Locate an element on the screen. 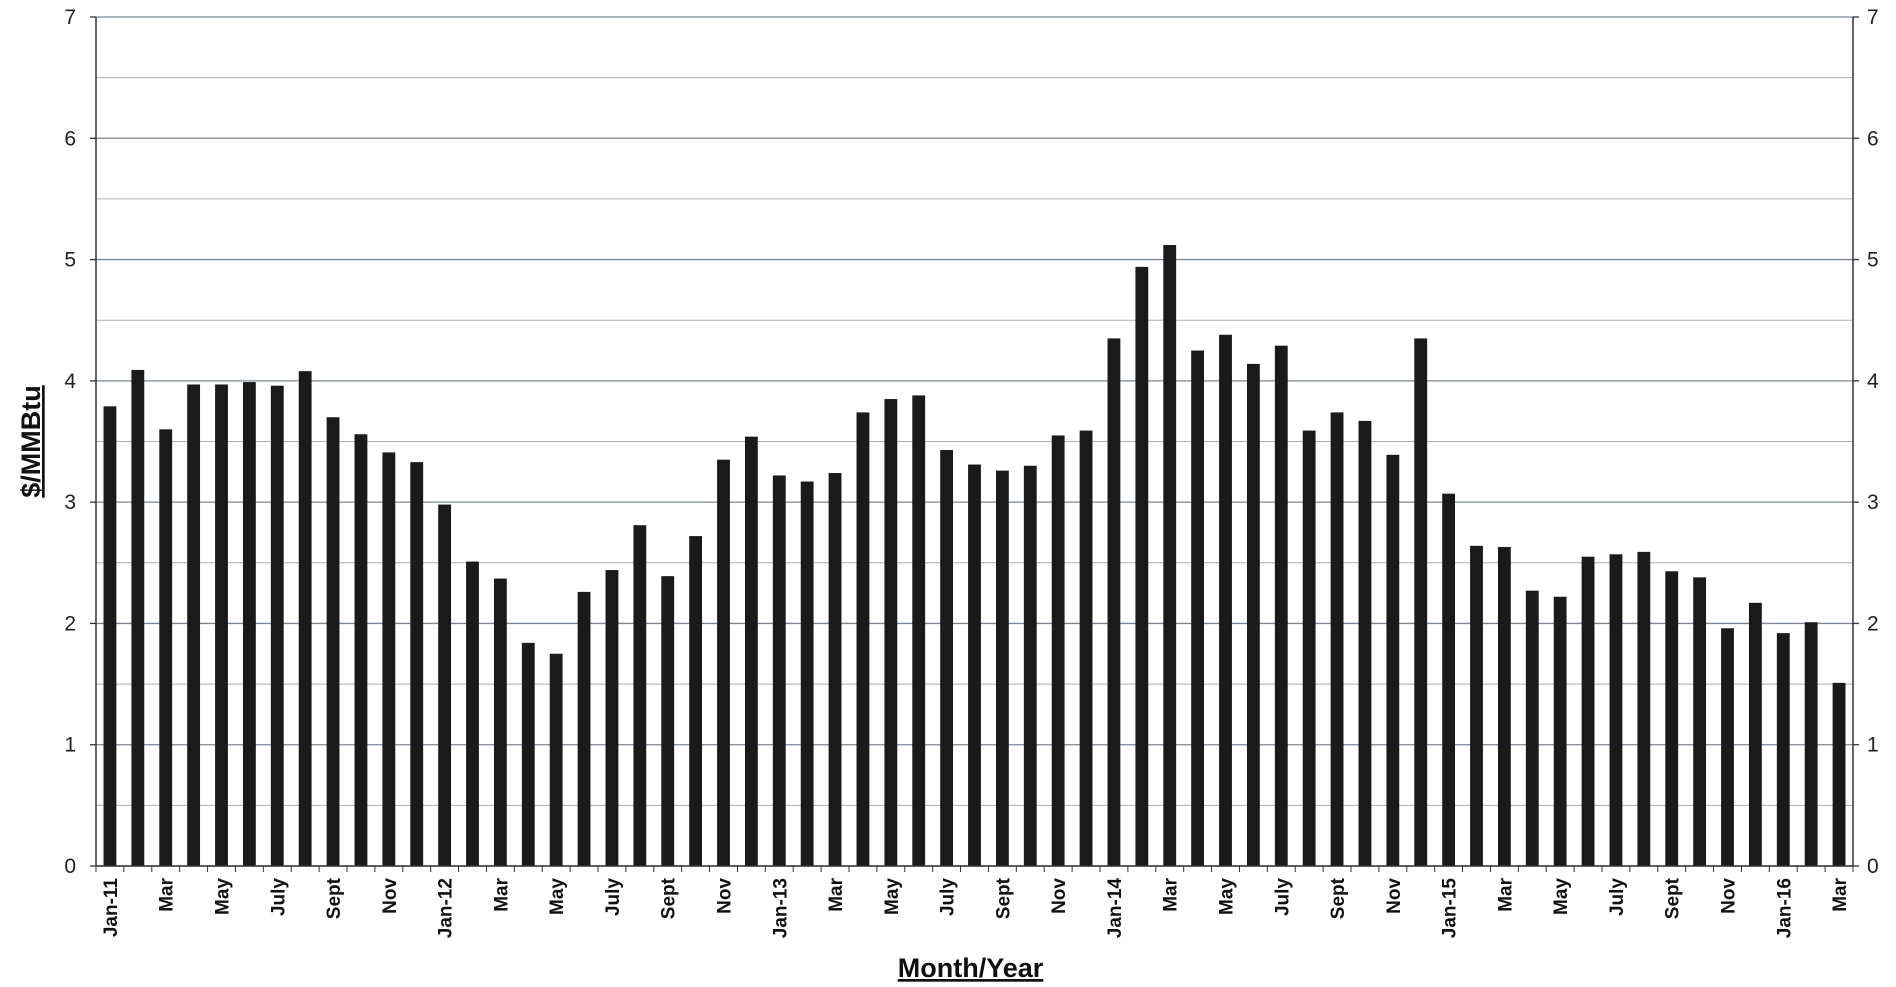 Image resolution: width=1896 pixels, height=987 pixels. x-tick-label: Jan-12 is located at coordinates (446, 908).